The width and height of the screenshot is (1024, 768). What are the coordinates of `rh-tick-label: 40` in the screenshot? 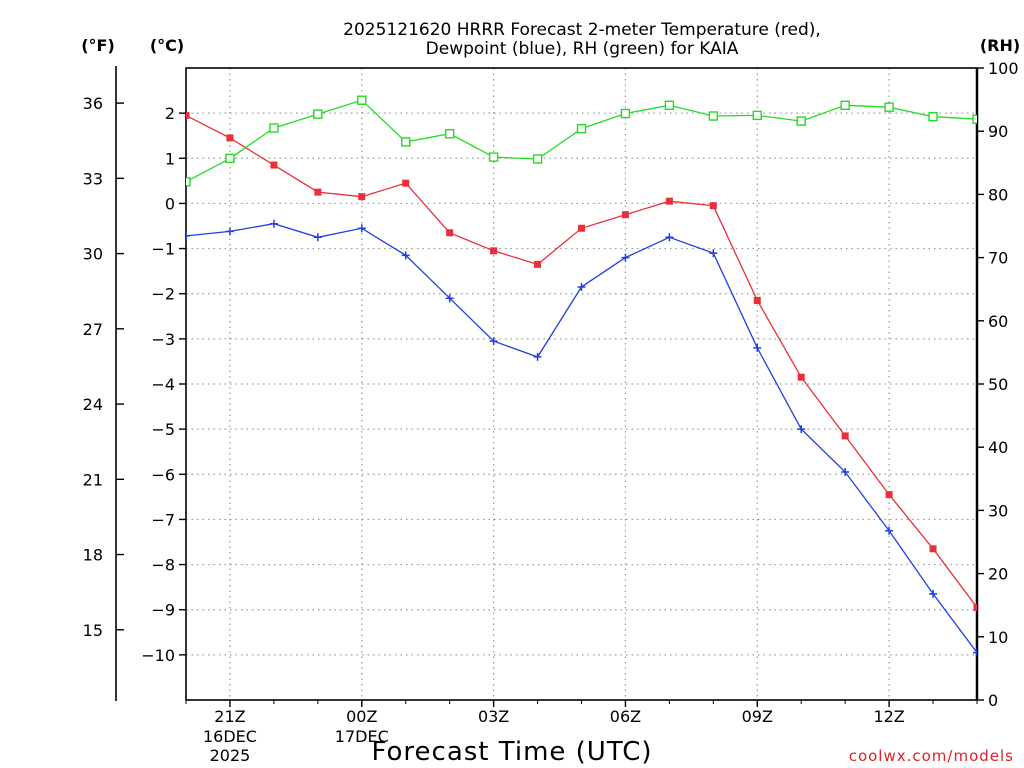 It's located at (998, 447).